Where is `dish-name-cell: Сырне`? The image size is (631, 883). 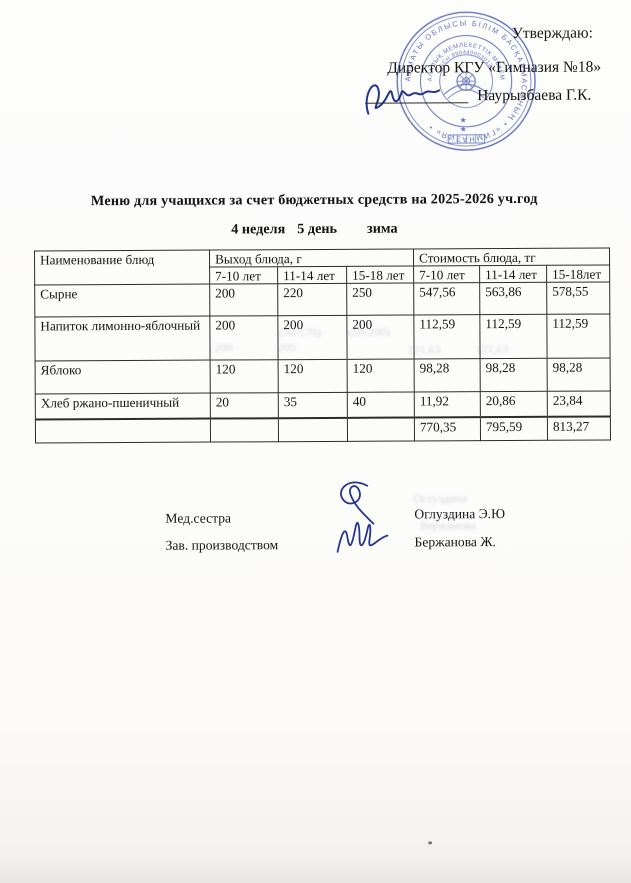
dish-name-cell: Сырне is located at coordinates (122, 300).